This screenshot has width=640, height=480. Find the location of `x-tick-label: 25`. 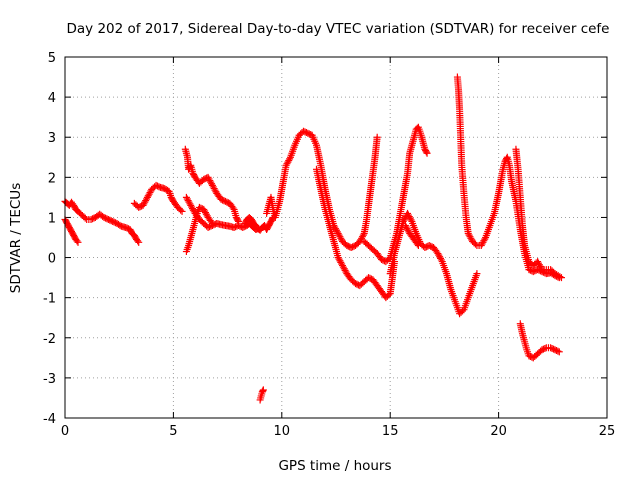

x-tick-label: 25 is located at coordinates (607, 431).